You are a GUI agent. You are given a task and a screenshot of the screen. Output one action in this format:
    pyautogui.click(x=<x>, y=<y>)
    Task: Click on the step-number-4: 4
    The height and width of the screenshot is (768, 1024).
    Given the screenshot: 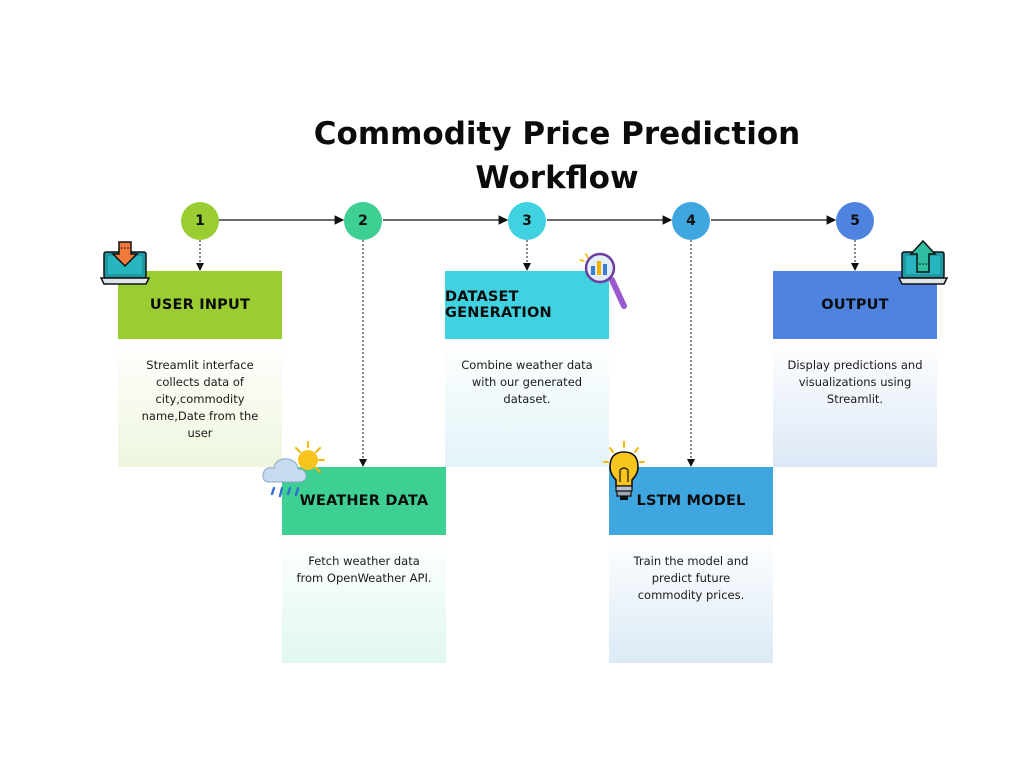 What is the action you would take?
    pyautogui.click(x=691, y=221)
    